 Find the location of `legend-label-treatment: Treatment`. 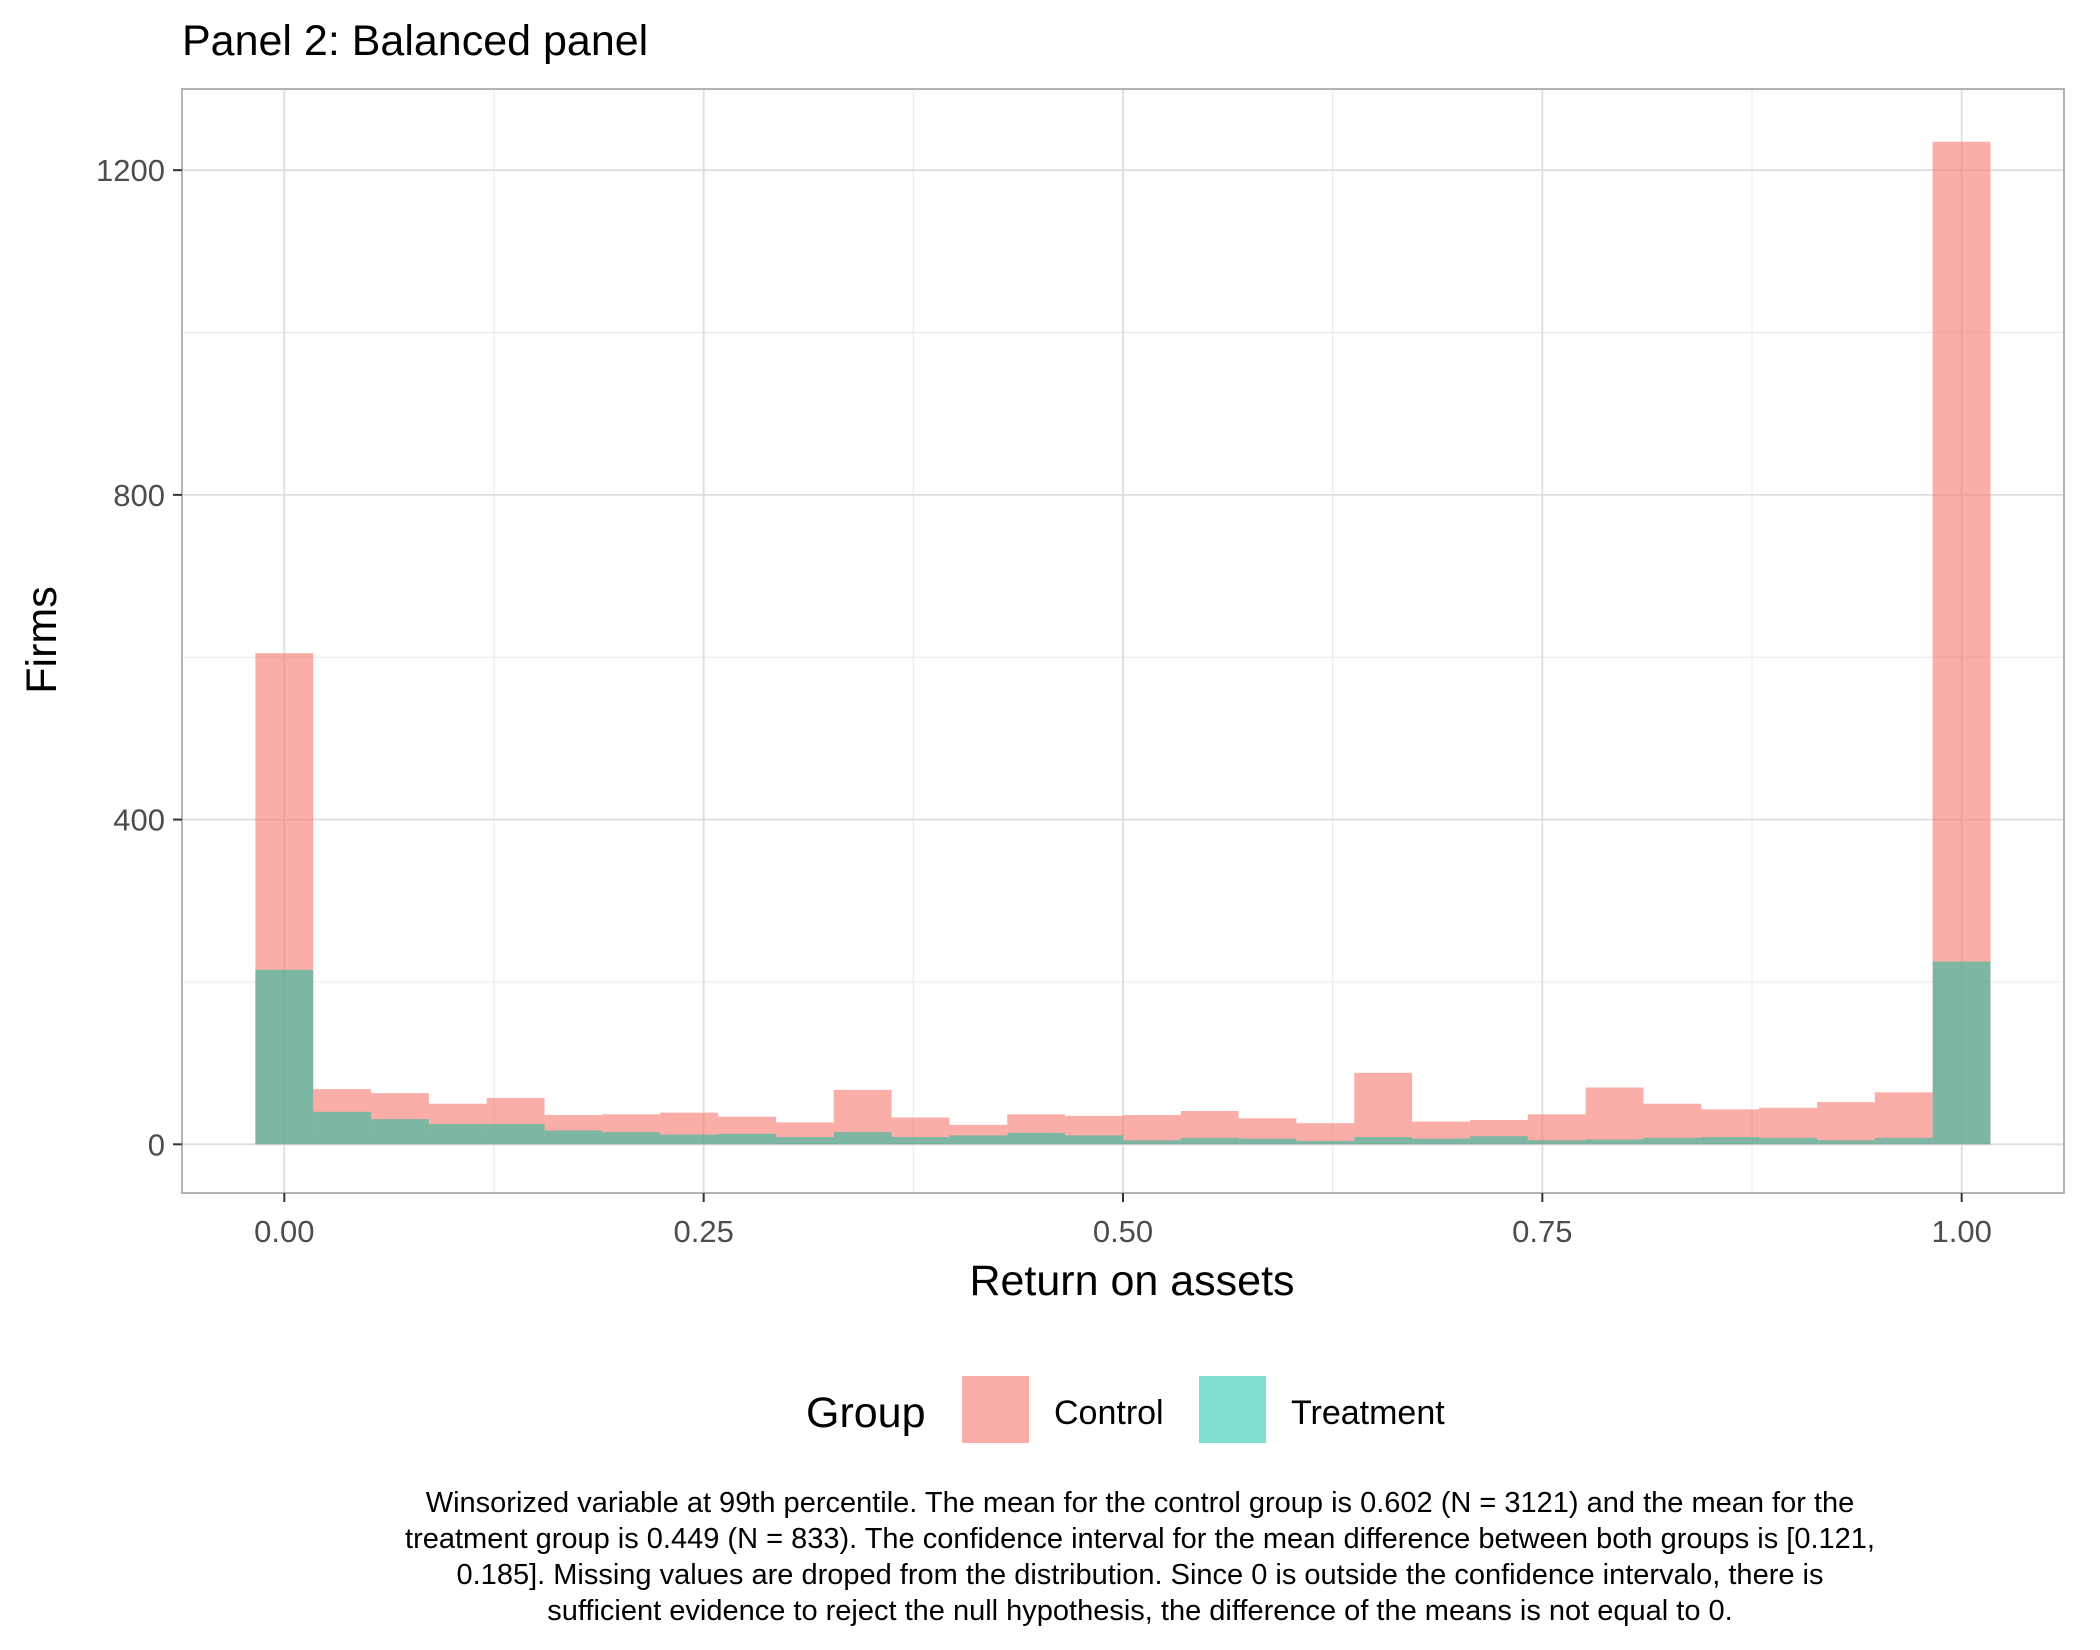

legend-label-treatment: Treatment is located at coordinates (1368, 1413).